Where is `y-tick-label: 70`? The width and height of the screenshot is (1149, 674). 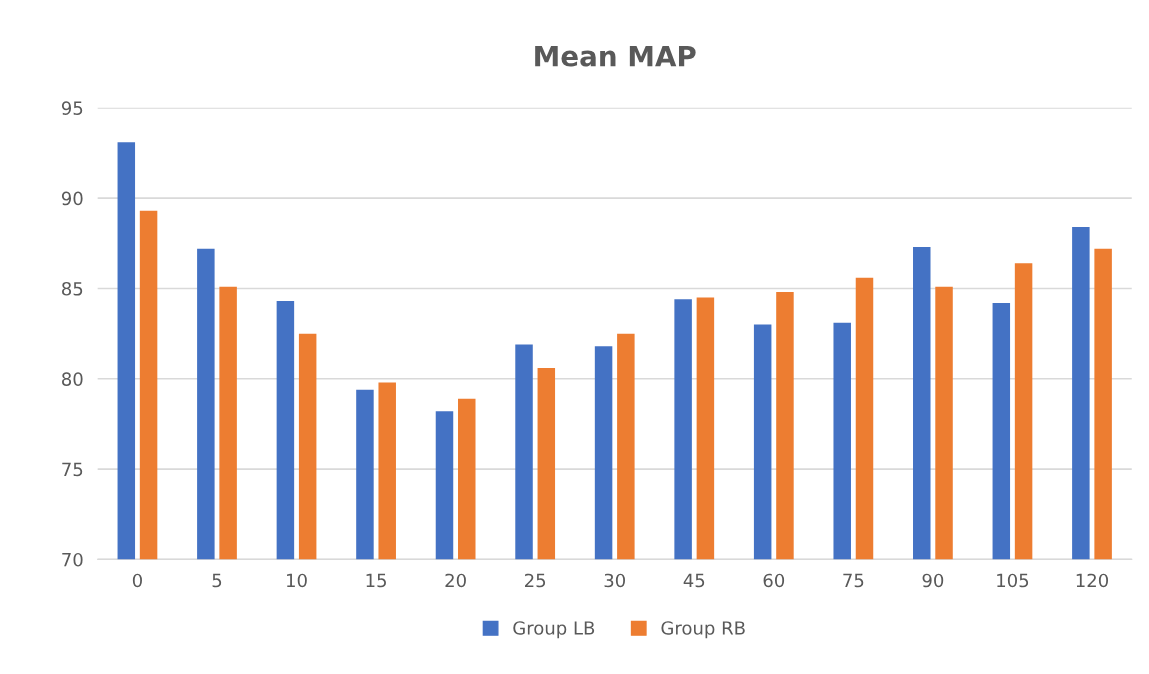 y-tick-label: 70 is located at coordinates (72, 559).